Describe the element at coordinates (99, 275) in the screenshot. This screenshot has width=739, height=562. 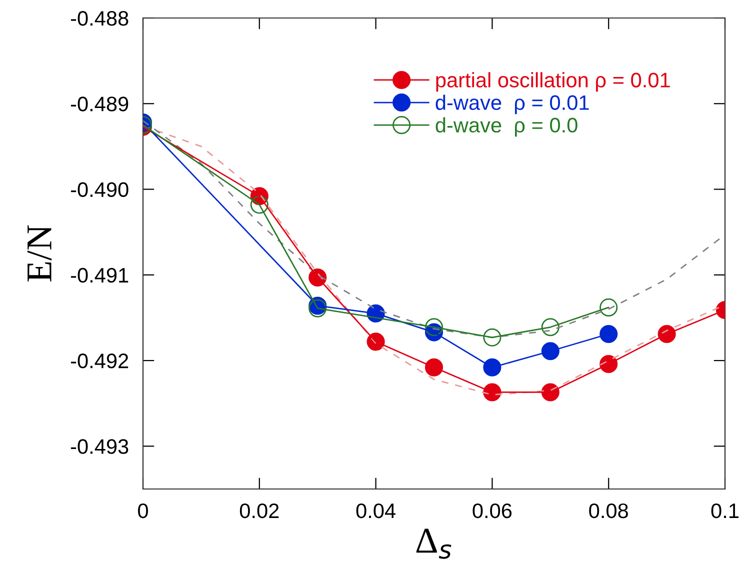
I see `y-tick-label: -0.491` at that location.